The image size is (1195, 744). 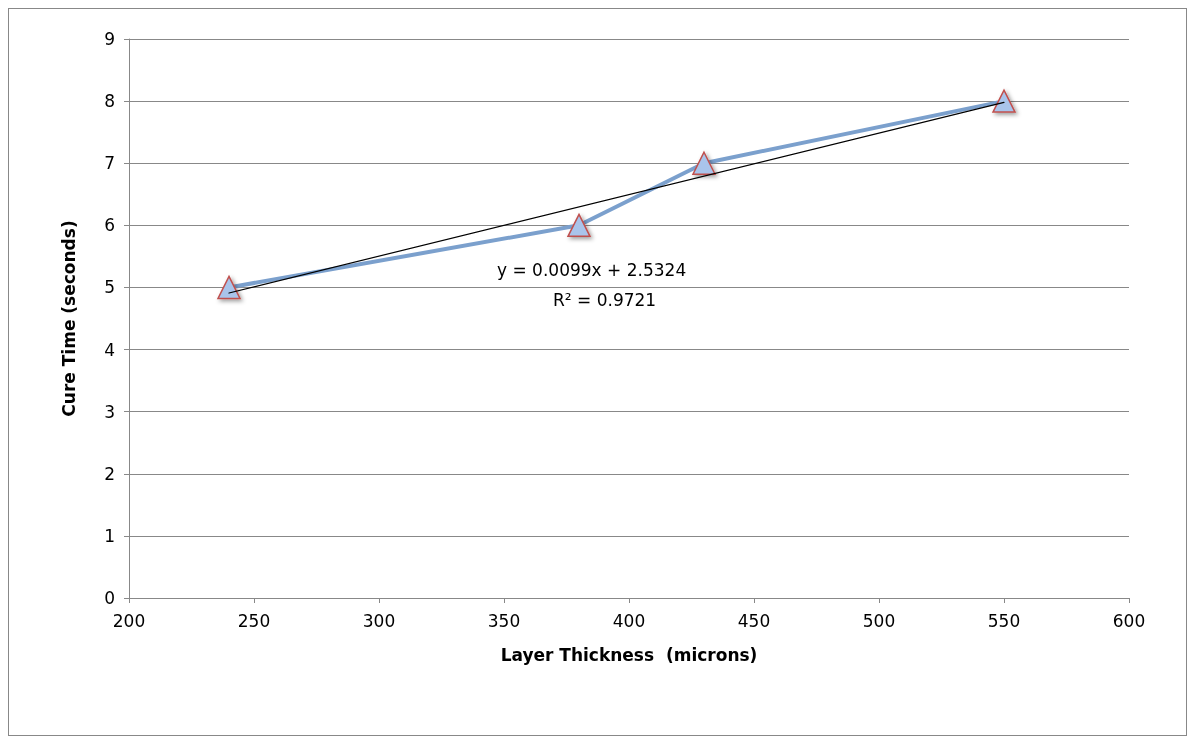 What do you see at coordinates (109, 101) in the screenshot?
I see `y-tick-label: 8` at bounding box center [109, 101].